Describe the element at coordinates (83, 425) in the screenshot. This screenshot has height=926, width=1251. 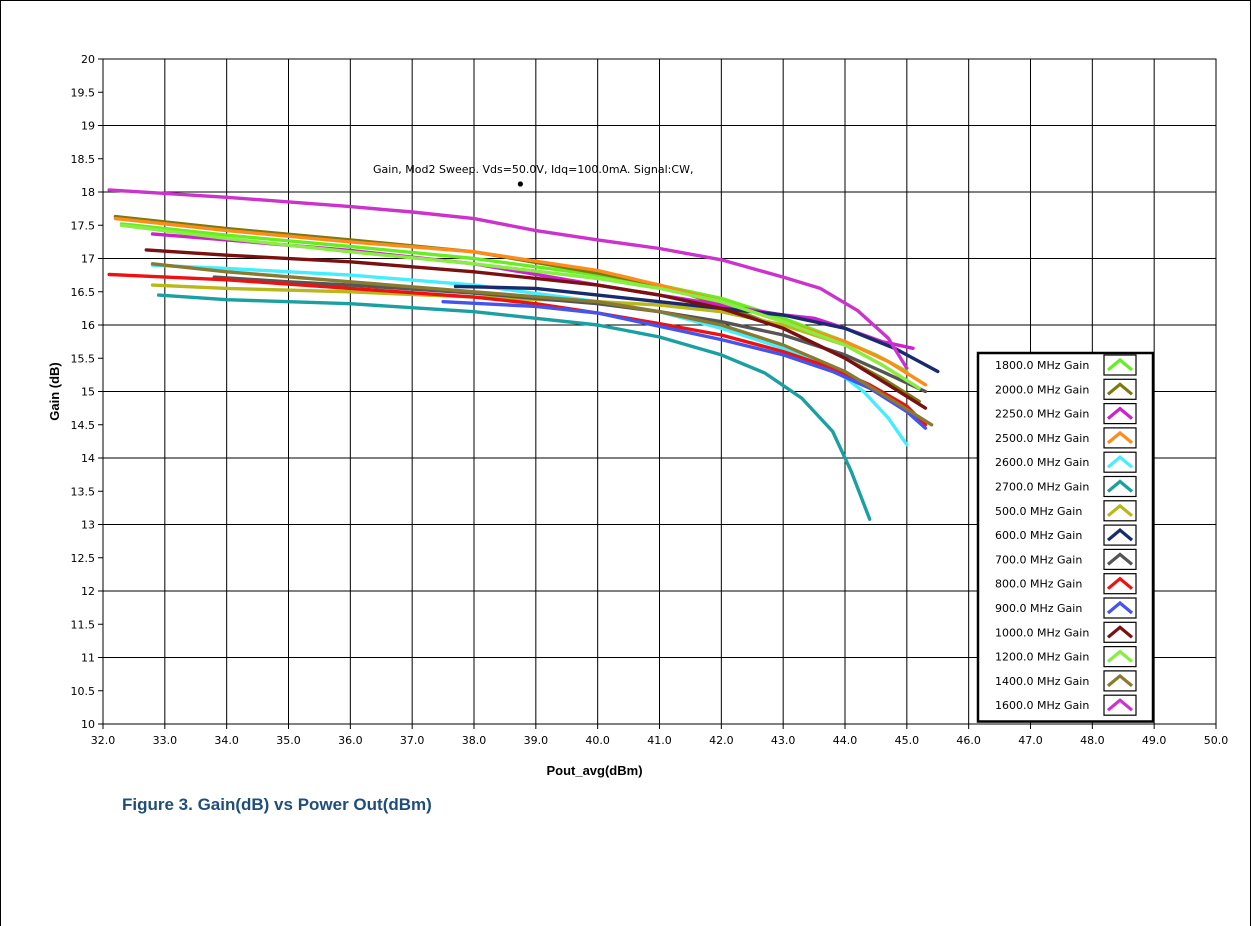
I see `y-tick-label: 14.5` at that location.